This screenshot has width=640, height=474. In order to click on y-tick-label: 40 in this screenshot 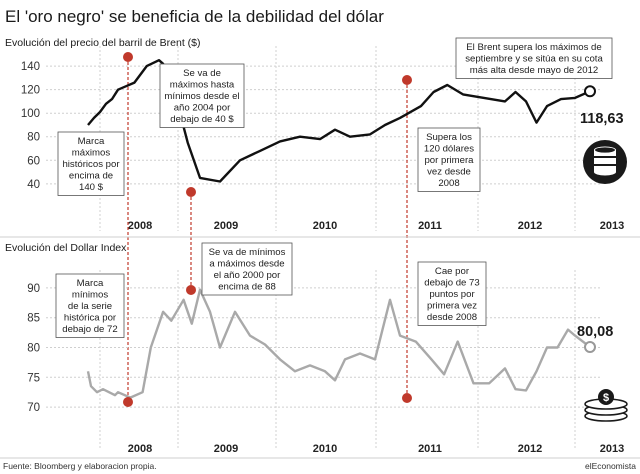, I will do `click(33, 185)`.